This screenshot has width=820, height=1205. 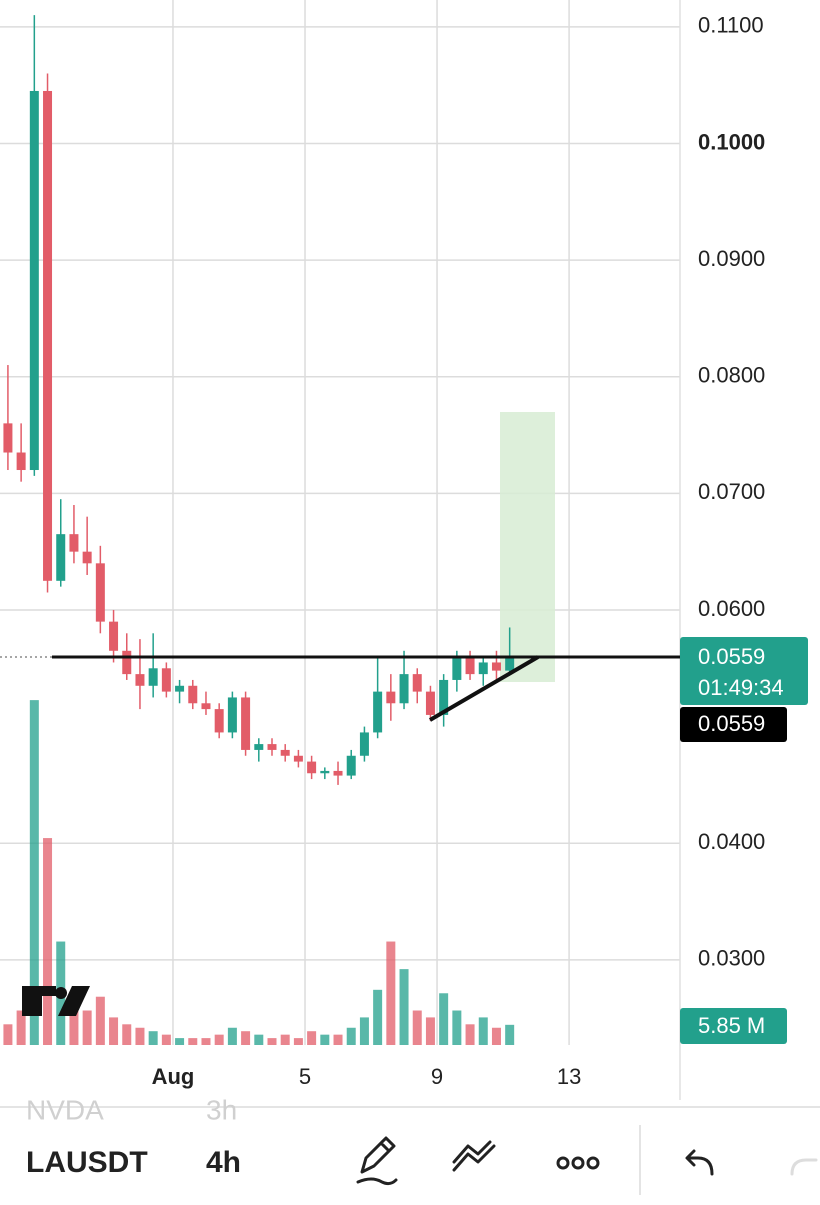 I want to click on x-tick-label: Aug, so click(x=173, y=1076).